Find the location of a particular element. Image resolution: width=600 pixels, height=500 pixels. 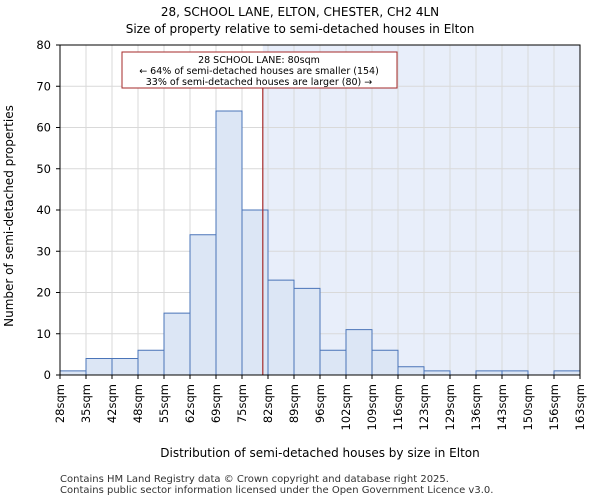

x-tick-label: 35sqm is located at coordinates (86, 403).